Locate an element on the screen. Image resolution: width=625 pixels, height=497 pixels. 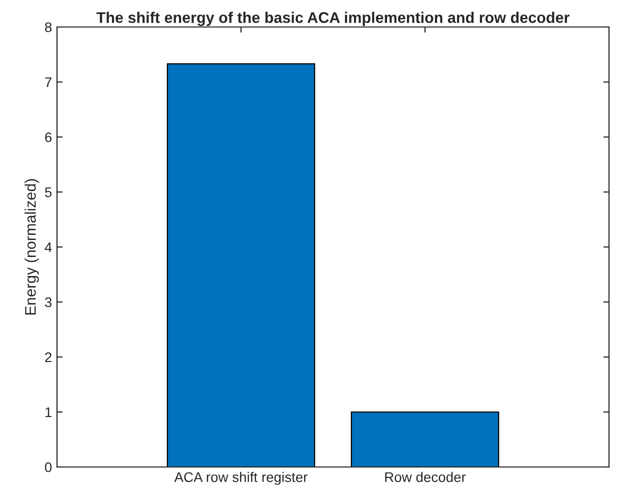
y-tick-label: 4 is located at coordinates (48, 247).